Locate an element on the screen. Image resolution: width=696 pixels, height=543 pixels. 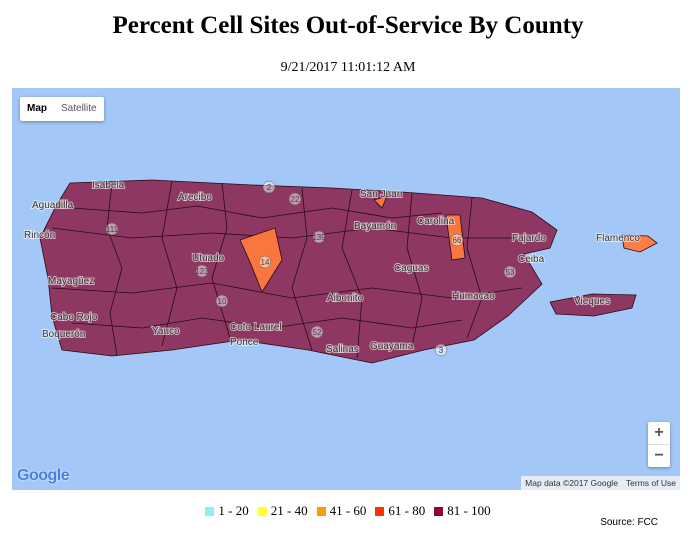
legend-label: 21 - 40 is located at coordinates (289, 510).